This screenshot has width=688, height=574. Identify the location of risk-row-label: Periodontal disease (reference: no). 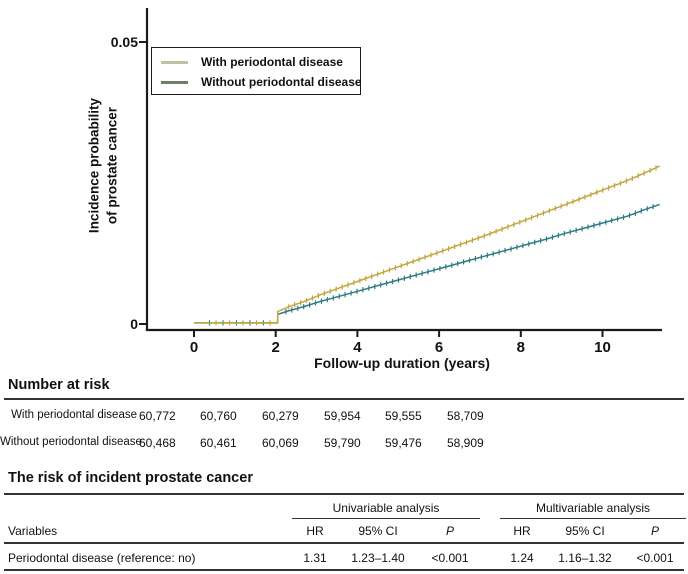
(102, 558).